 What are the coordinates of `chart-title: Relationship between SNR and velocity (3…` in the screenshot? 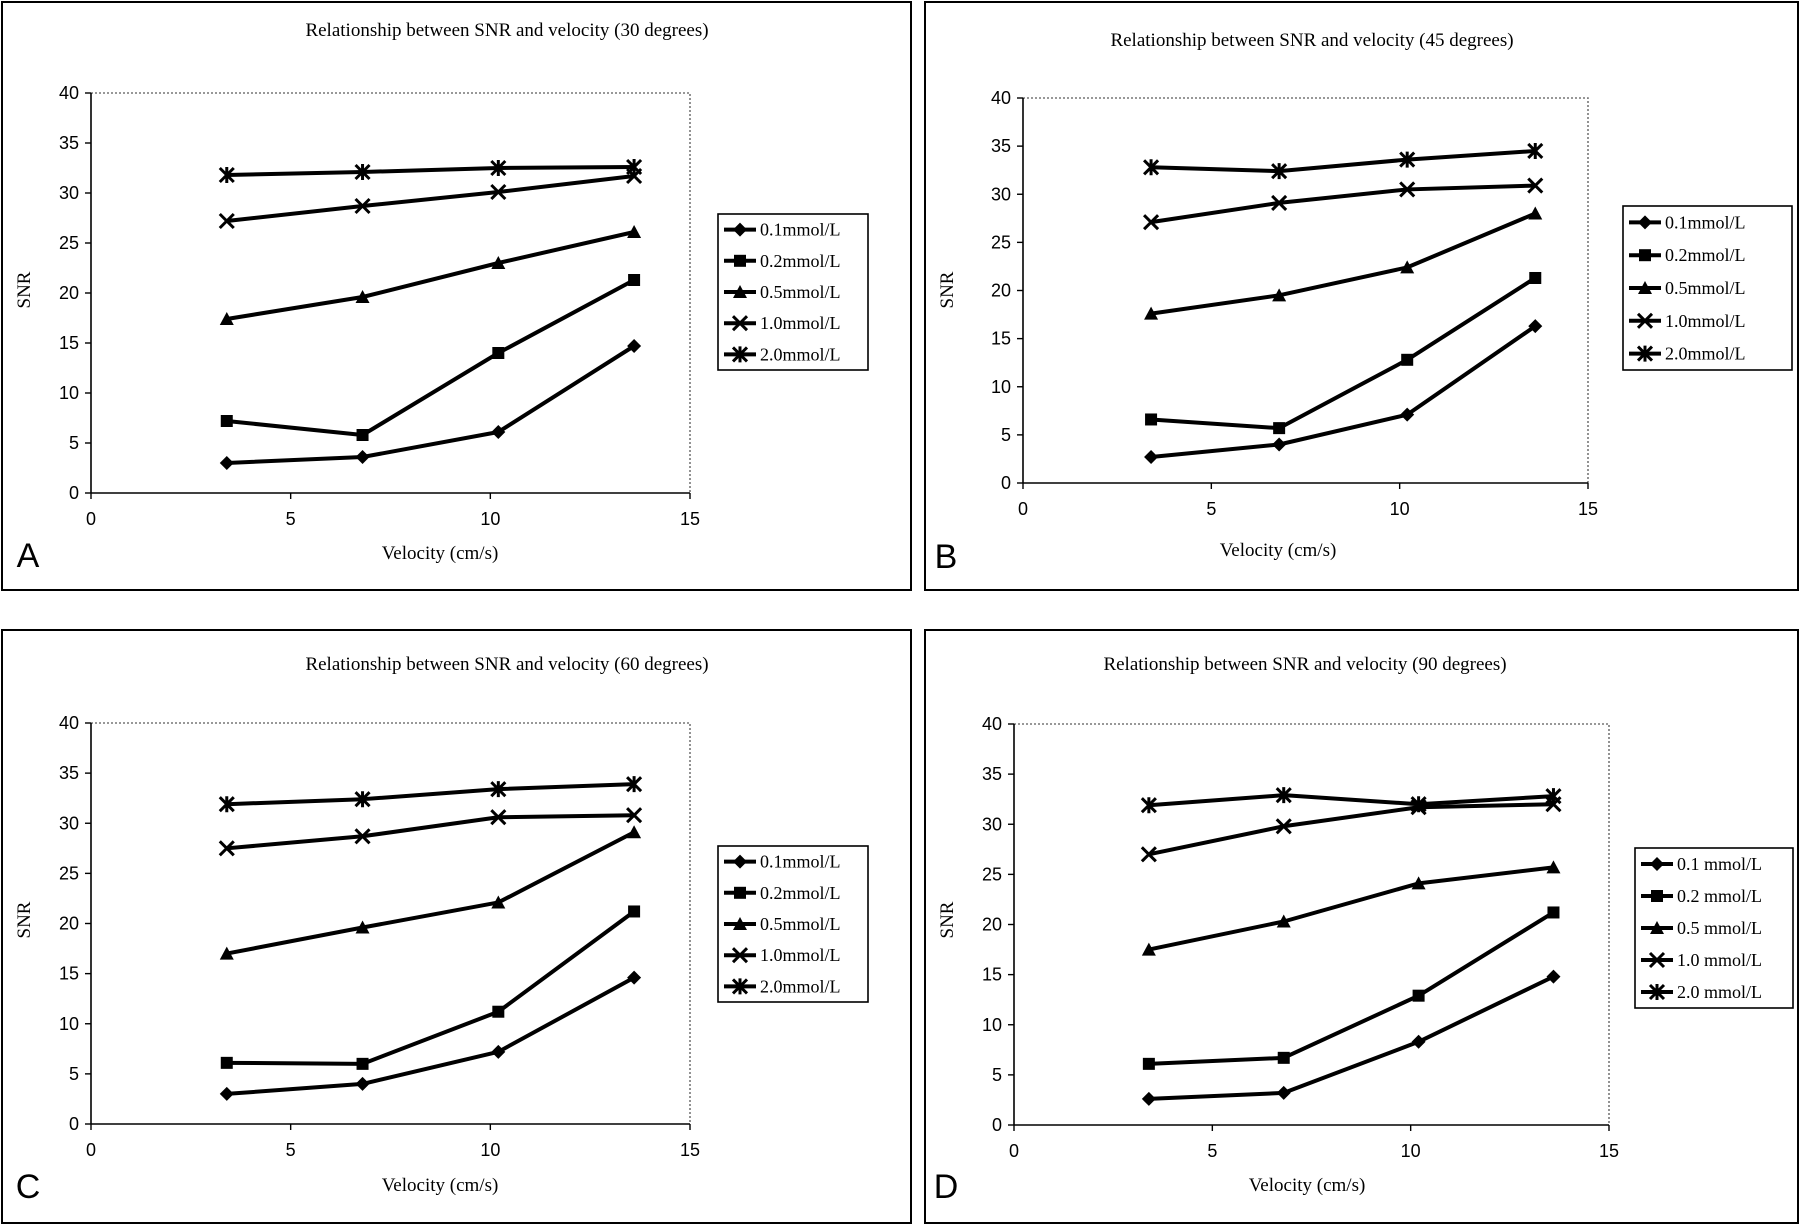 It's located at (506, 30).